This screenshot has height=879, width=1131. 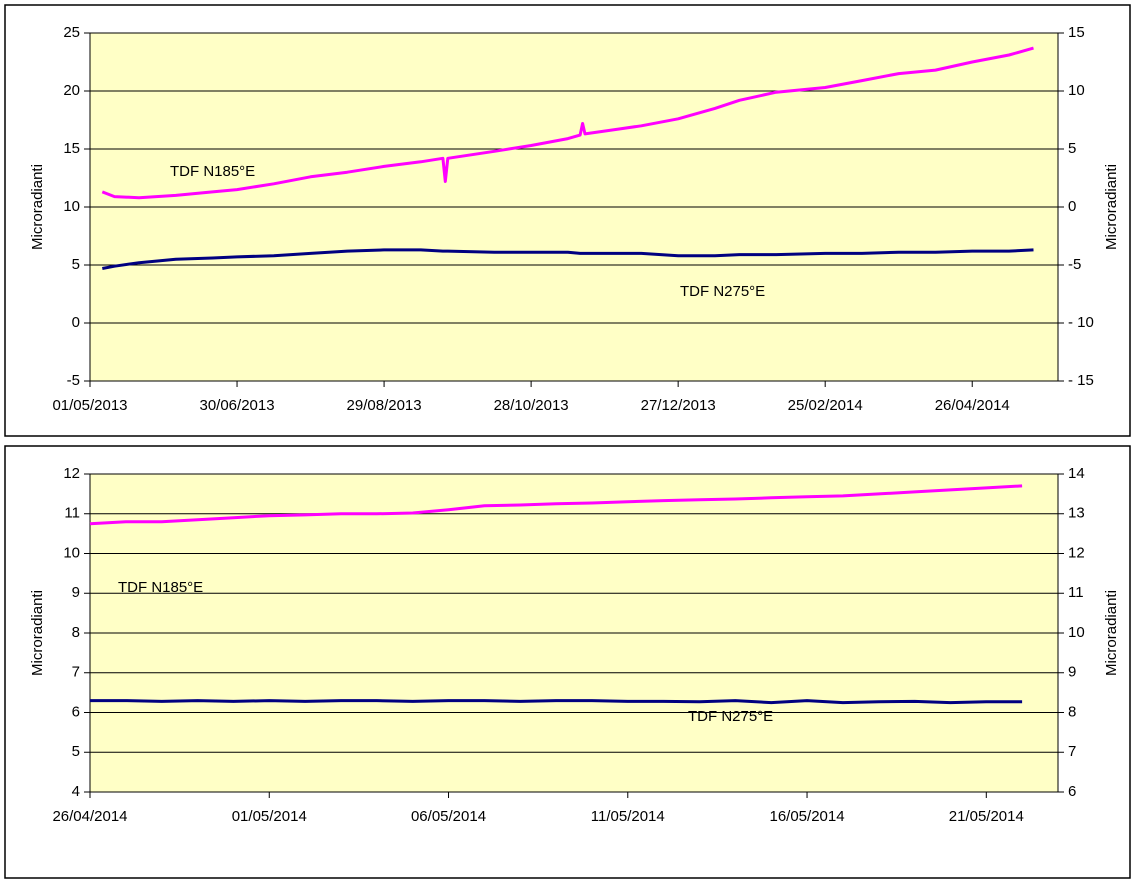 I want to click on y2-tick-label: 8, so click(x=1072, y=711).